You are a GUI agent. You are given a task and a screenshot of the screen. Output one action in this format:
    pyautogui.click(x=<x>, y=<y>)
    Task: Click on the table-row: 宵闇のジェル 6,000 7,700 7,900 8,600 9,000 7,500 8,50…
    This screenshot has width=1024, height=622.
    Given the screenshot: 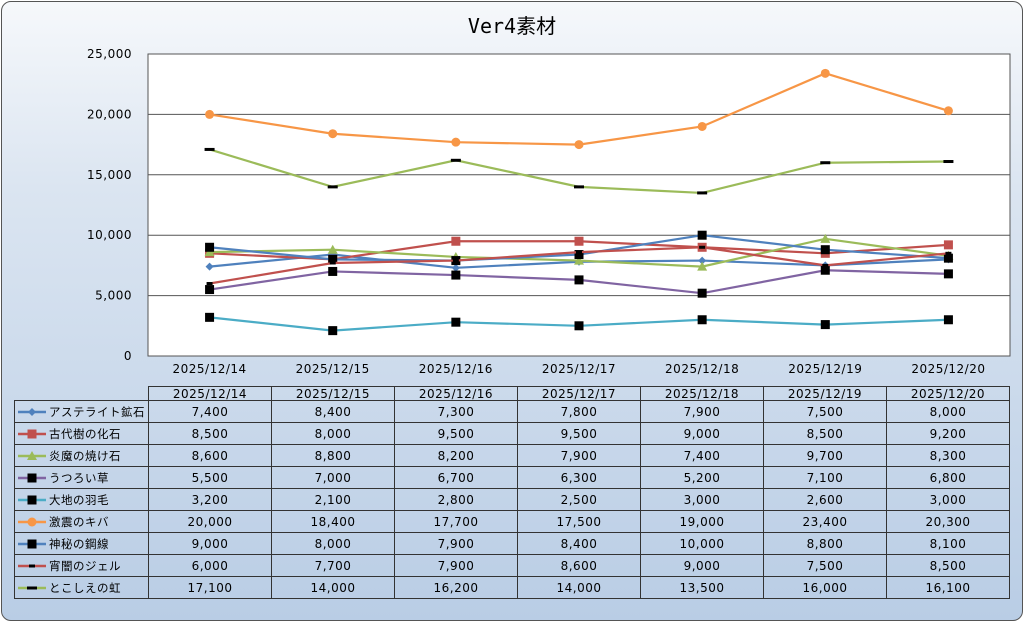 What is the action you would take?
    pyautogui.click(x=512, y=565)
    